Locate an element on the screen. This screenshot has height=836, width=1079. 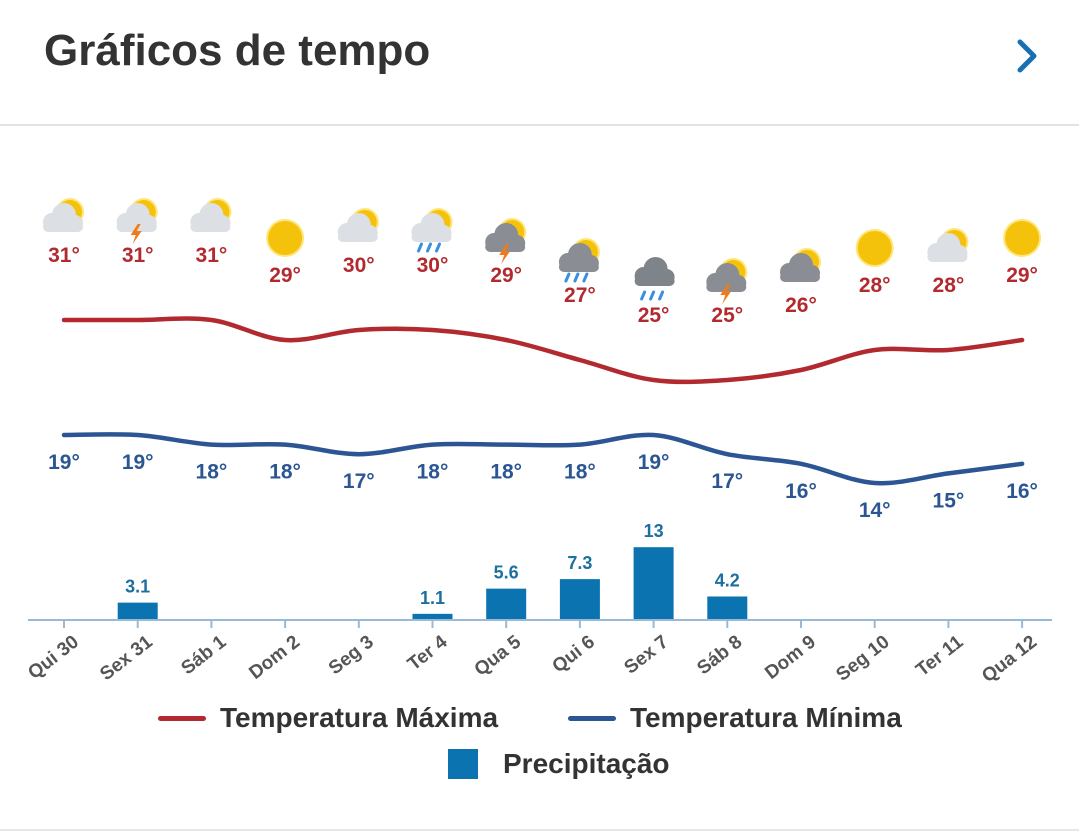
legend-label-min: Temperatura Mínima is located at coordinates (766, 717).